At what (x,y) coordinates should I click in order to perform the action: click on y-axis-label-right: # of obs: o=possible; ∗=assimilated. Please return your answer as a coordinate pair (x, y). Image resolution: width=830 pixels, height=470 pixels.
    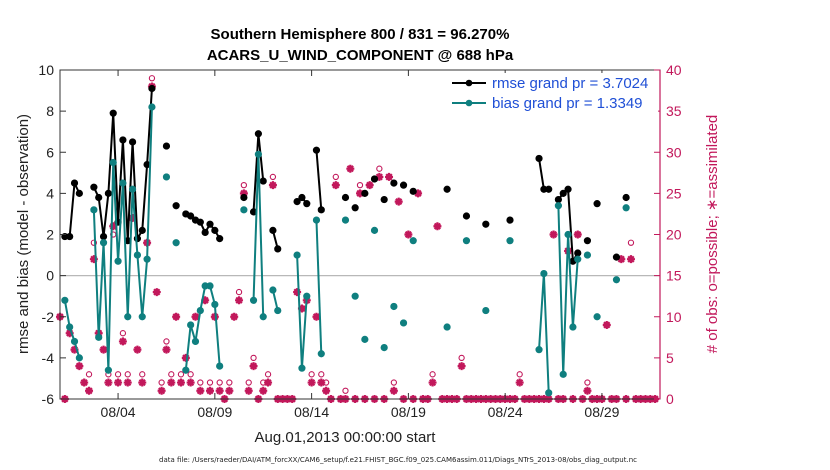
    Looking at the image, I should click on (712, 234).